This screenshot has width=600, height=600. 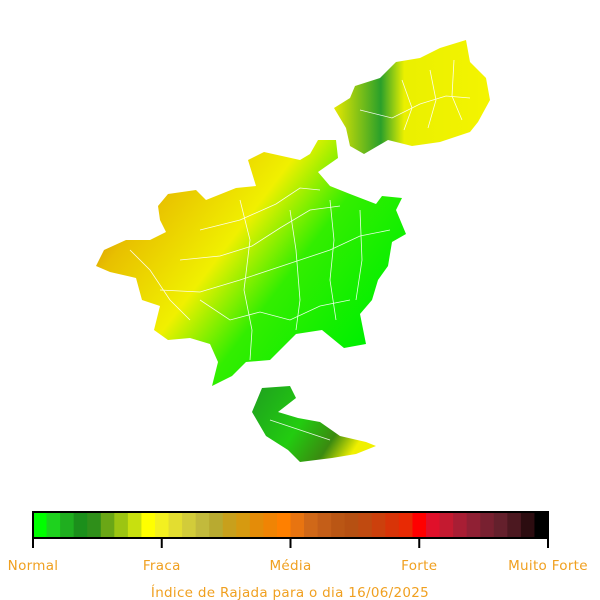 What do you see at coordinates (412, 97) in the screenshot?
I see `region-north` at bounding box center [412, 97].